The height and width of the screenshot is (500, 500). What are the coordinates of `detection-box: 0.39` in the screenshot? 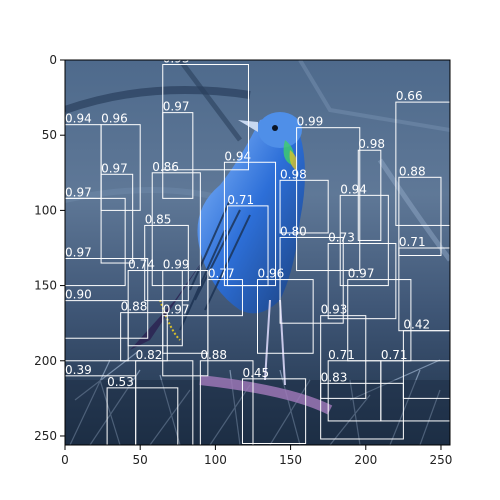 It's located at (101, 404).